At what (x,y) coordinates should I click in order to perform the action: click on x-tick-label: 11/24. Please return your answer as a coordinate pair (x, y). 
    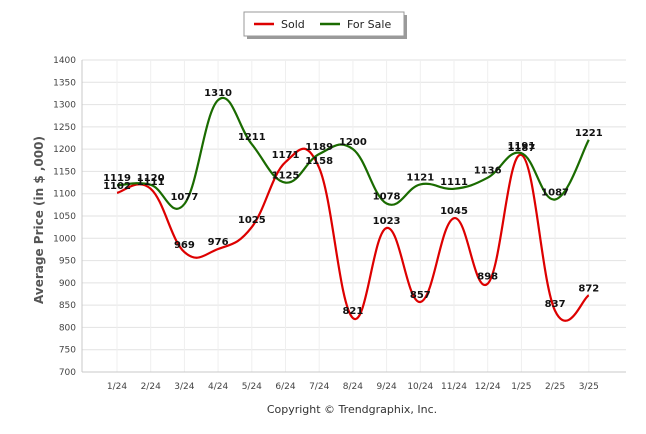
    Looking at the image, I should click on (454, 387).